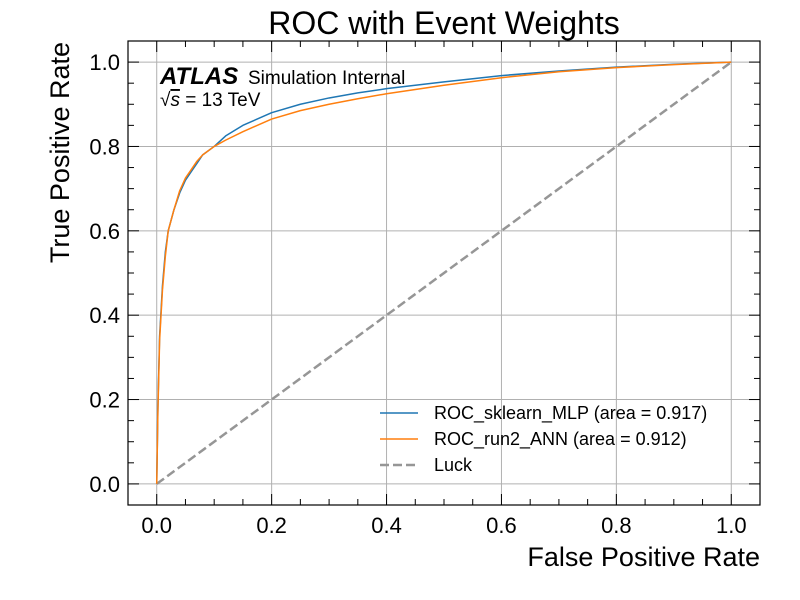 The image size is (800, 600). What do you see at coordinates (731, 525) in the screenshot?
I see `x-tick-label: 1.0` at bounding box center [731, 525].